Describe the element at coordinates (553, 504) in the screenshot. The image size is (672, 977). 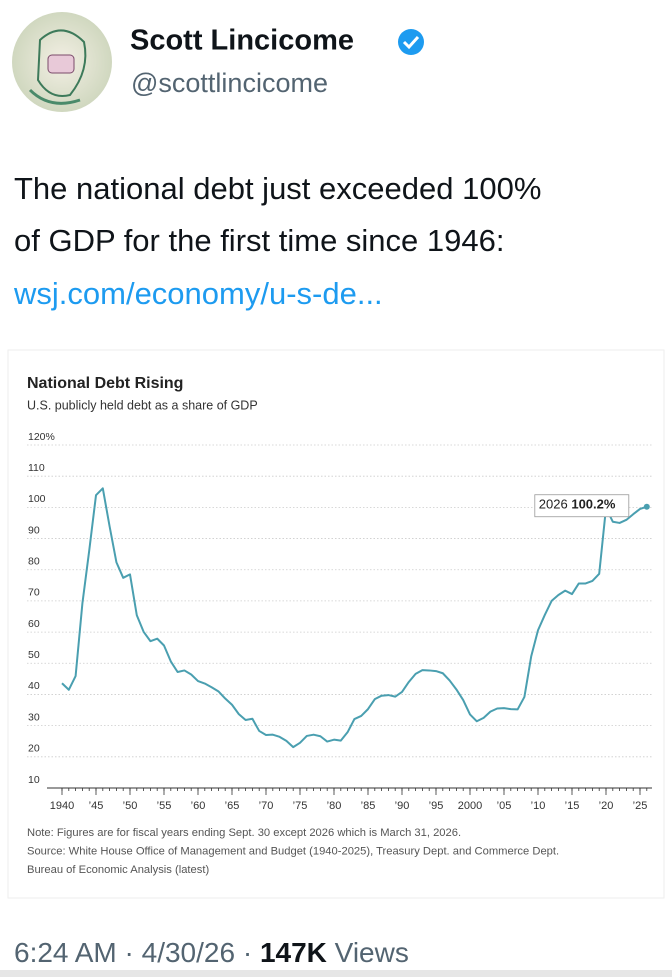
I see `annotation-year: 2026` at that location.